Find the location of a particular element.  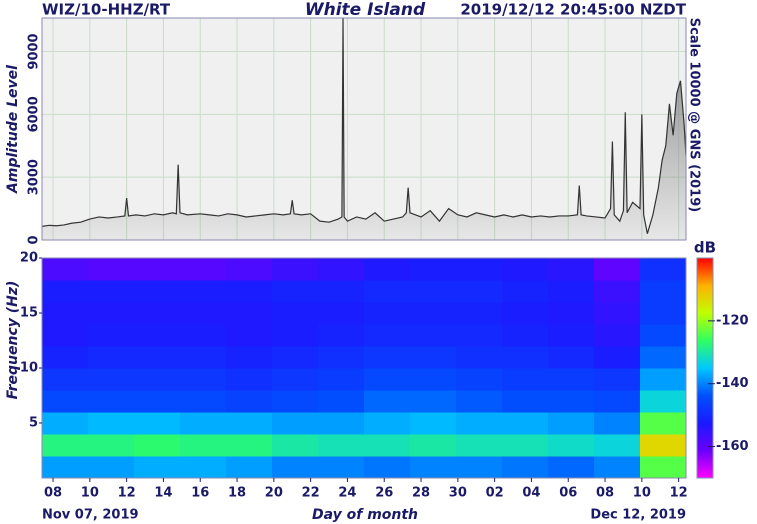

y-tick-label: 3000 is located at coordinates (34, 177).